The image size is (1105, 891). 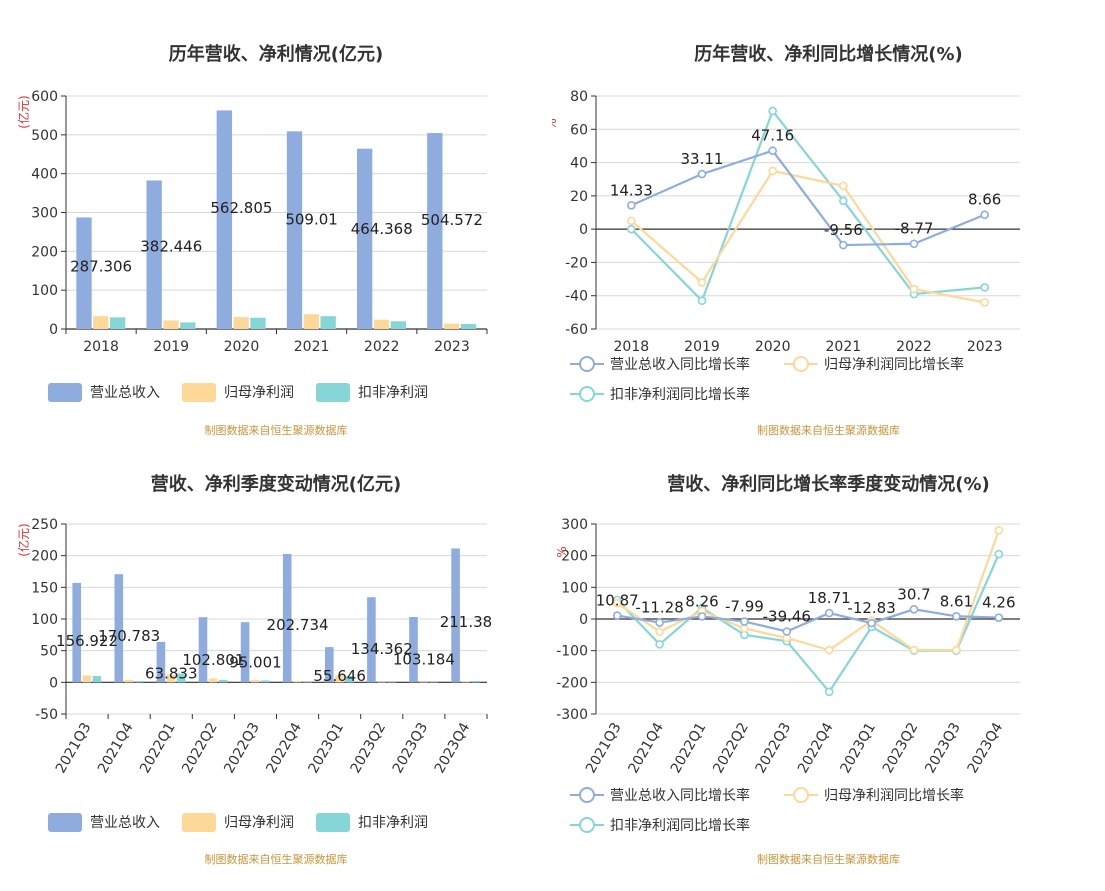 I want to click on legend-label: 营业总收入, so click(x=125, y=823).